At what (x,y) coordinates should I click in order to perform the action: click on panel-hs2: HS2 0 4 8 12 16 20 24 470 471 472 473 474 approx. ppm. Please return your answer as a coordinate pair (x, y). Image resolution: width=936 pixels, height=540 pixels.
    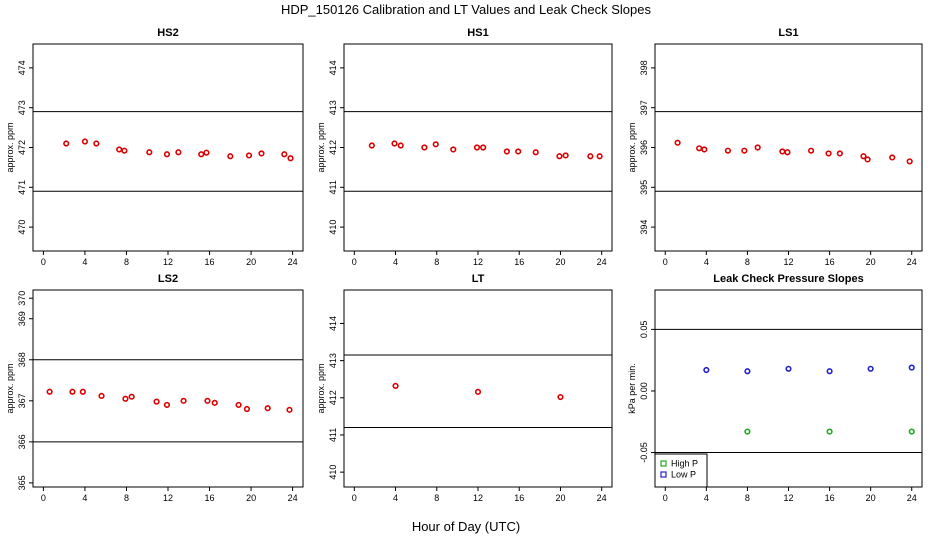
    Looking at the image, I should click on (154, 147).